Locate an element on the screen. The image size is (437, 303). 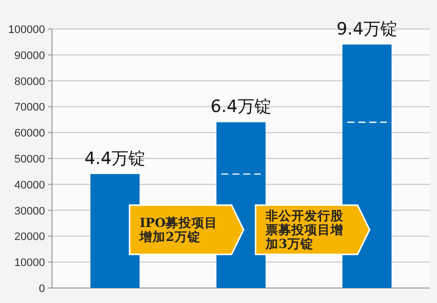
y-tick-label: 70000 is located at coordinates (29, 108).